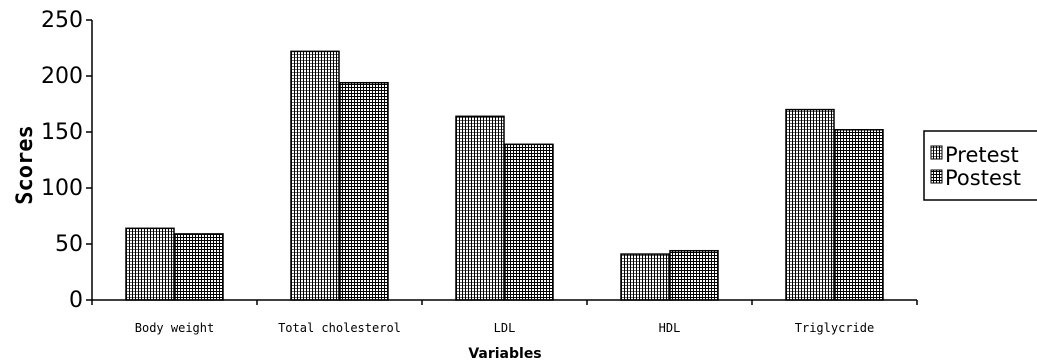 The width and height of the screenshot is (1037, 362). What do you see at coordinates (670, 328) in the screenshot?
I see `x-category-label: HDL` at bounding box center [670, 328].